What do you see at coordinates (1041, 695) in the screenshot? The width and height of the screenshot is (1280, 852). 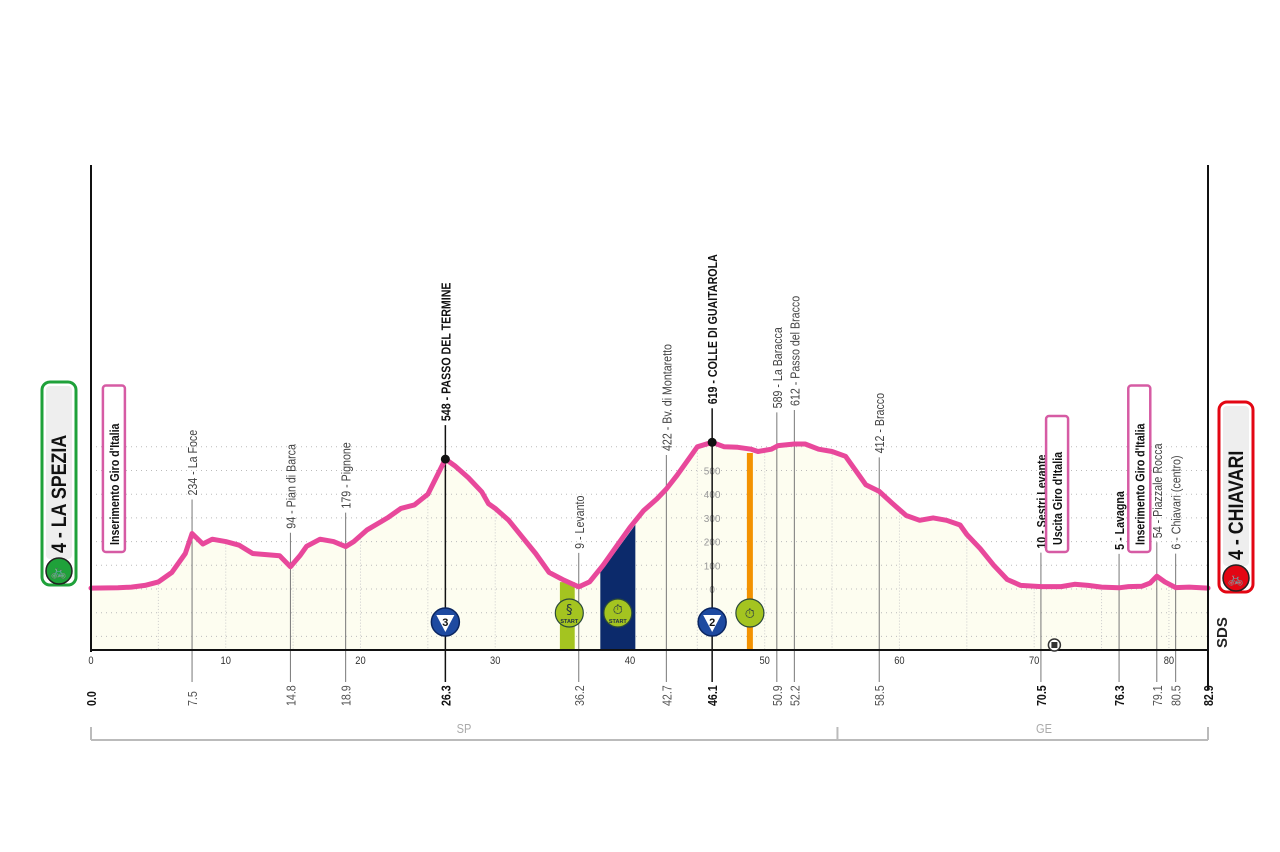 I see `km-label: 70.5` at bounding box center [1041, 695].